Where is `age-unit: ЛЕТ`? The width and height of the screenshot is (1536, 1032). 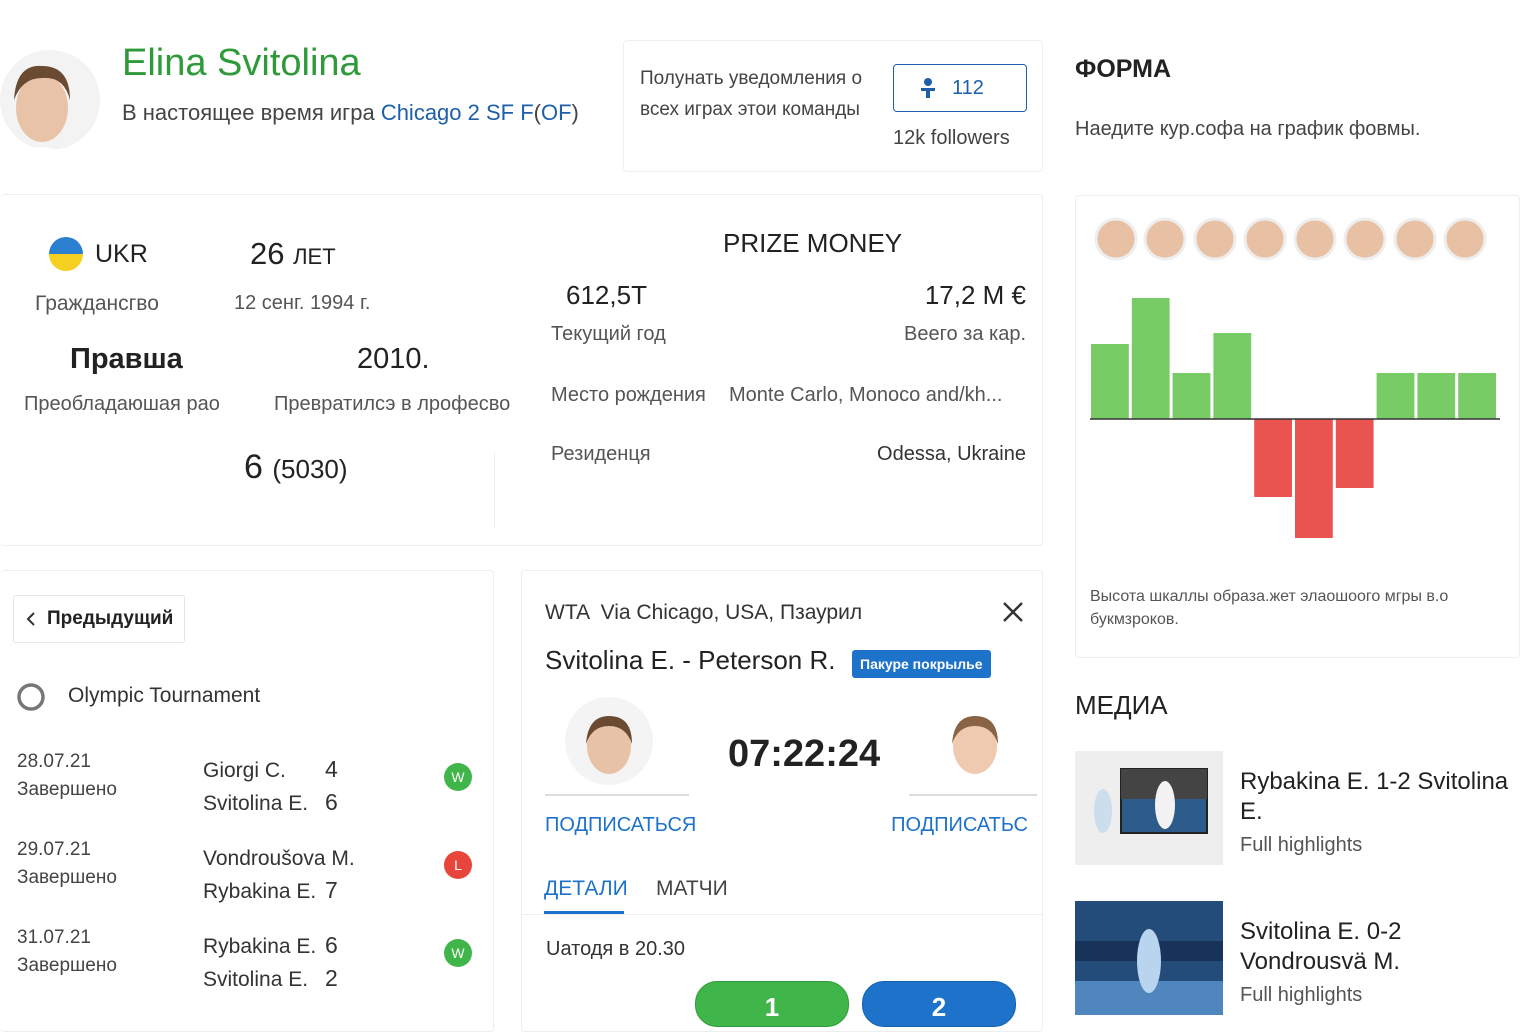 age-unit: ЛЕТ is located at coordinates (314, 256).